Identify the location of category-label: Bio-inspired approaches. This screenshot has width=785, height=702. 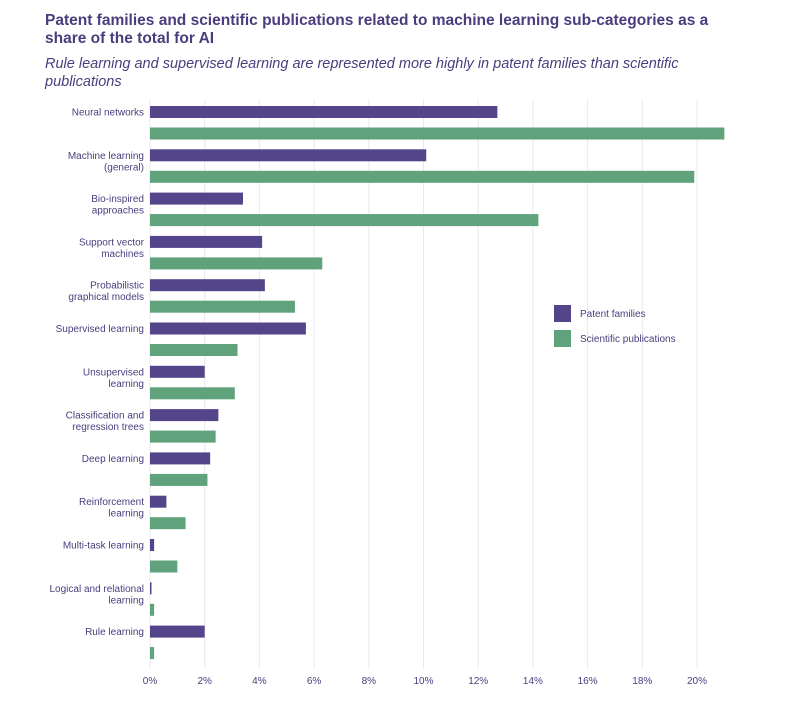
(117, 205).